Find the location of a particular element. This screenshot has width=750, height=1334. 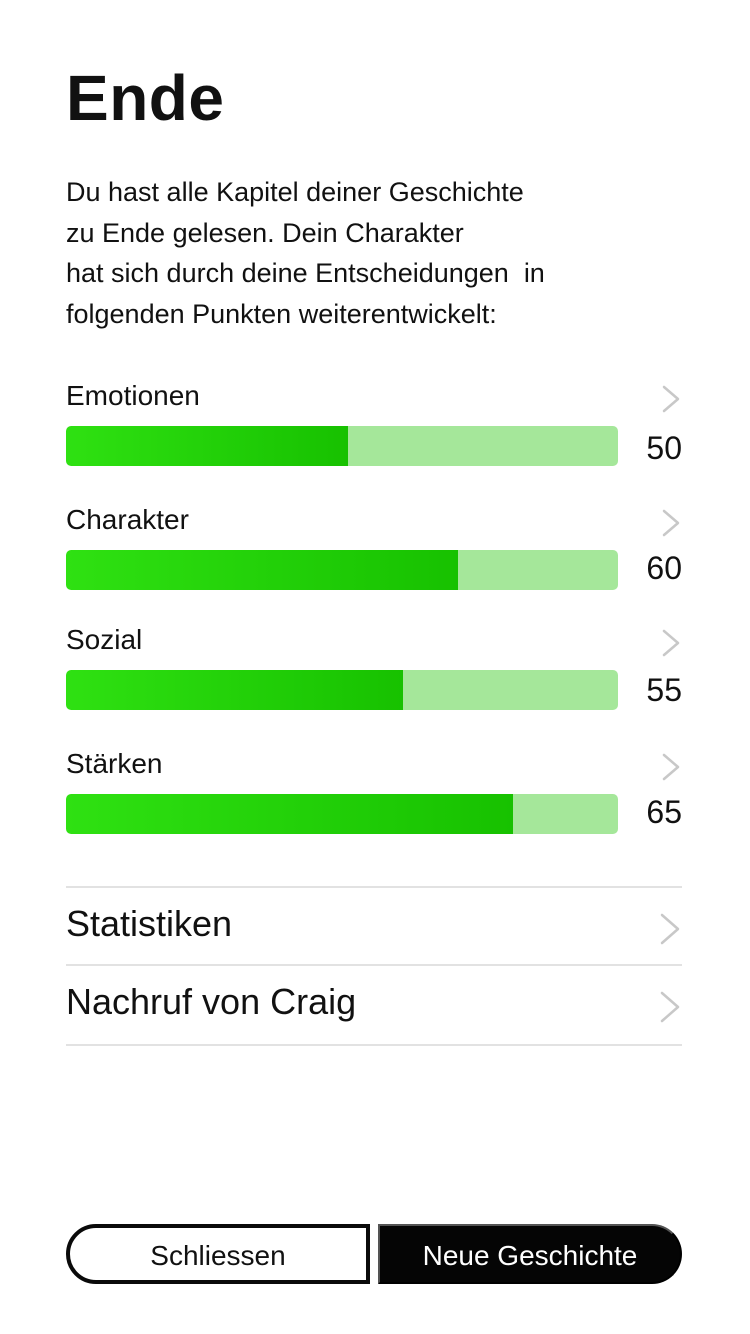

statistics-row: Statistiken is located at coordinates (374, 927).